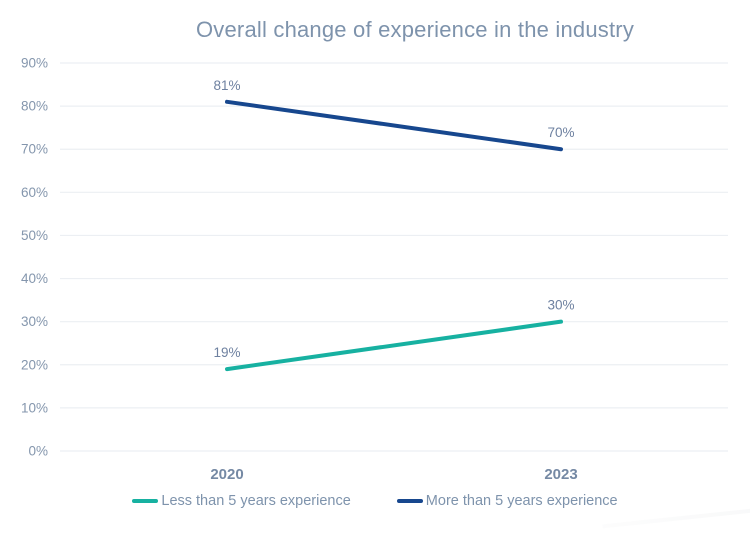  I want to click on y-axis-tick-label: 80%, so click(34, 106).